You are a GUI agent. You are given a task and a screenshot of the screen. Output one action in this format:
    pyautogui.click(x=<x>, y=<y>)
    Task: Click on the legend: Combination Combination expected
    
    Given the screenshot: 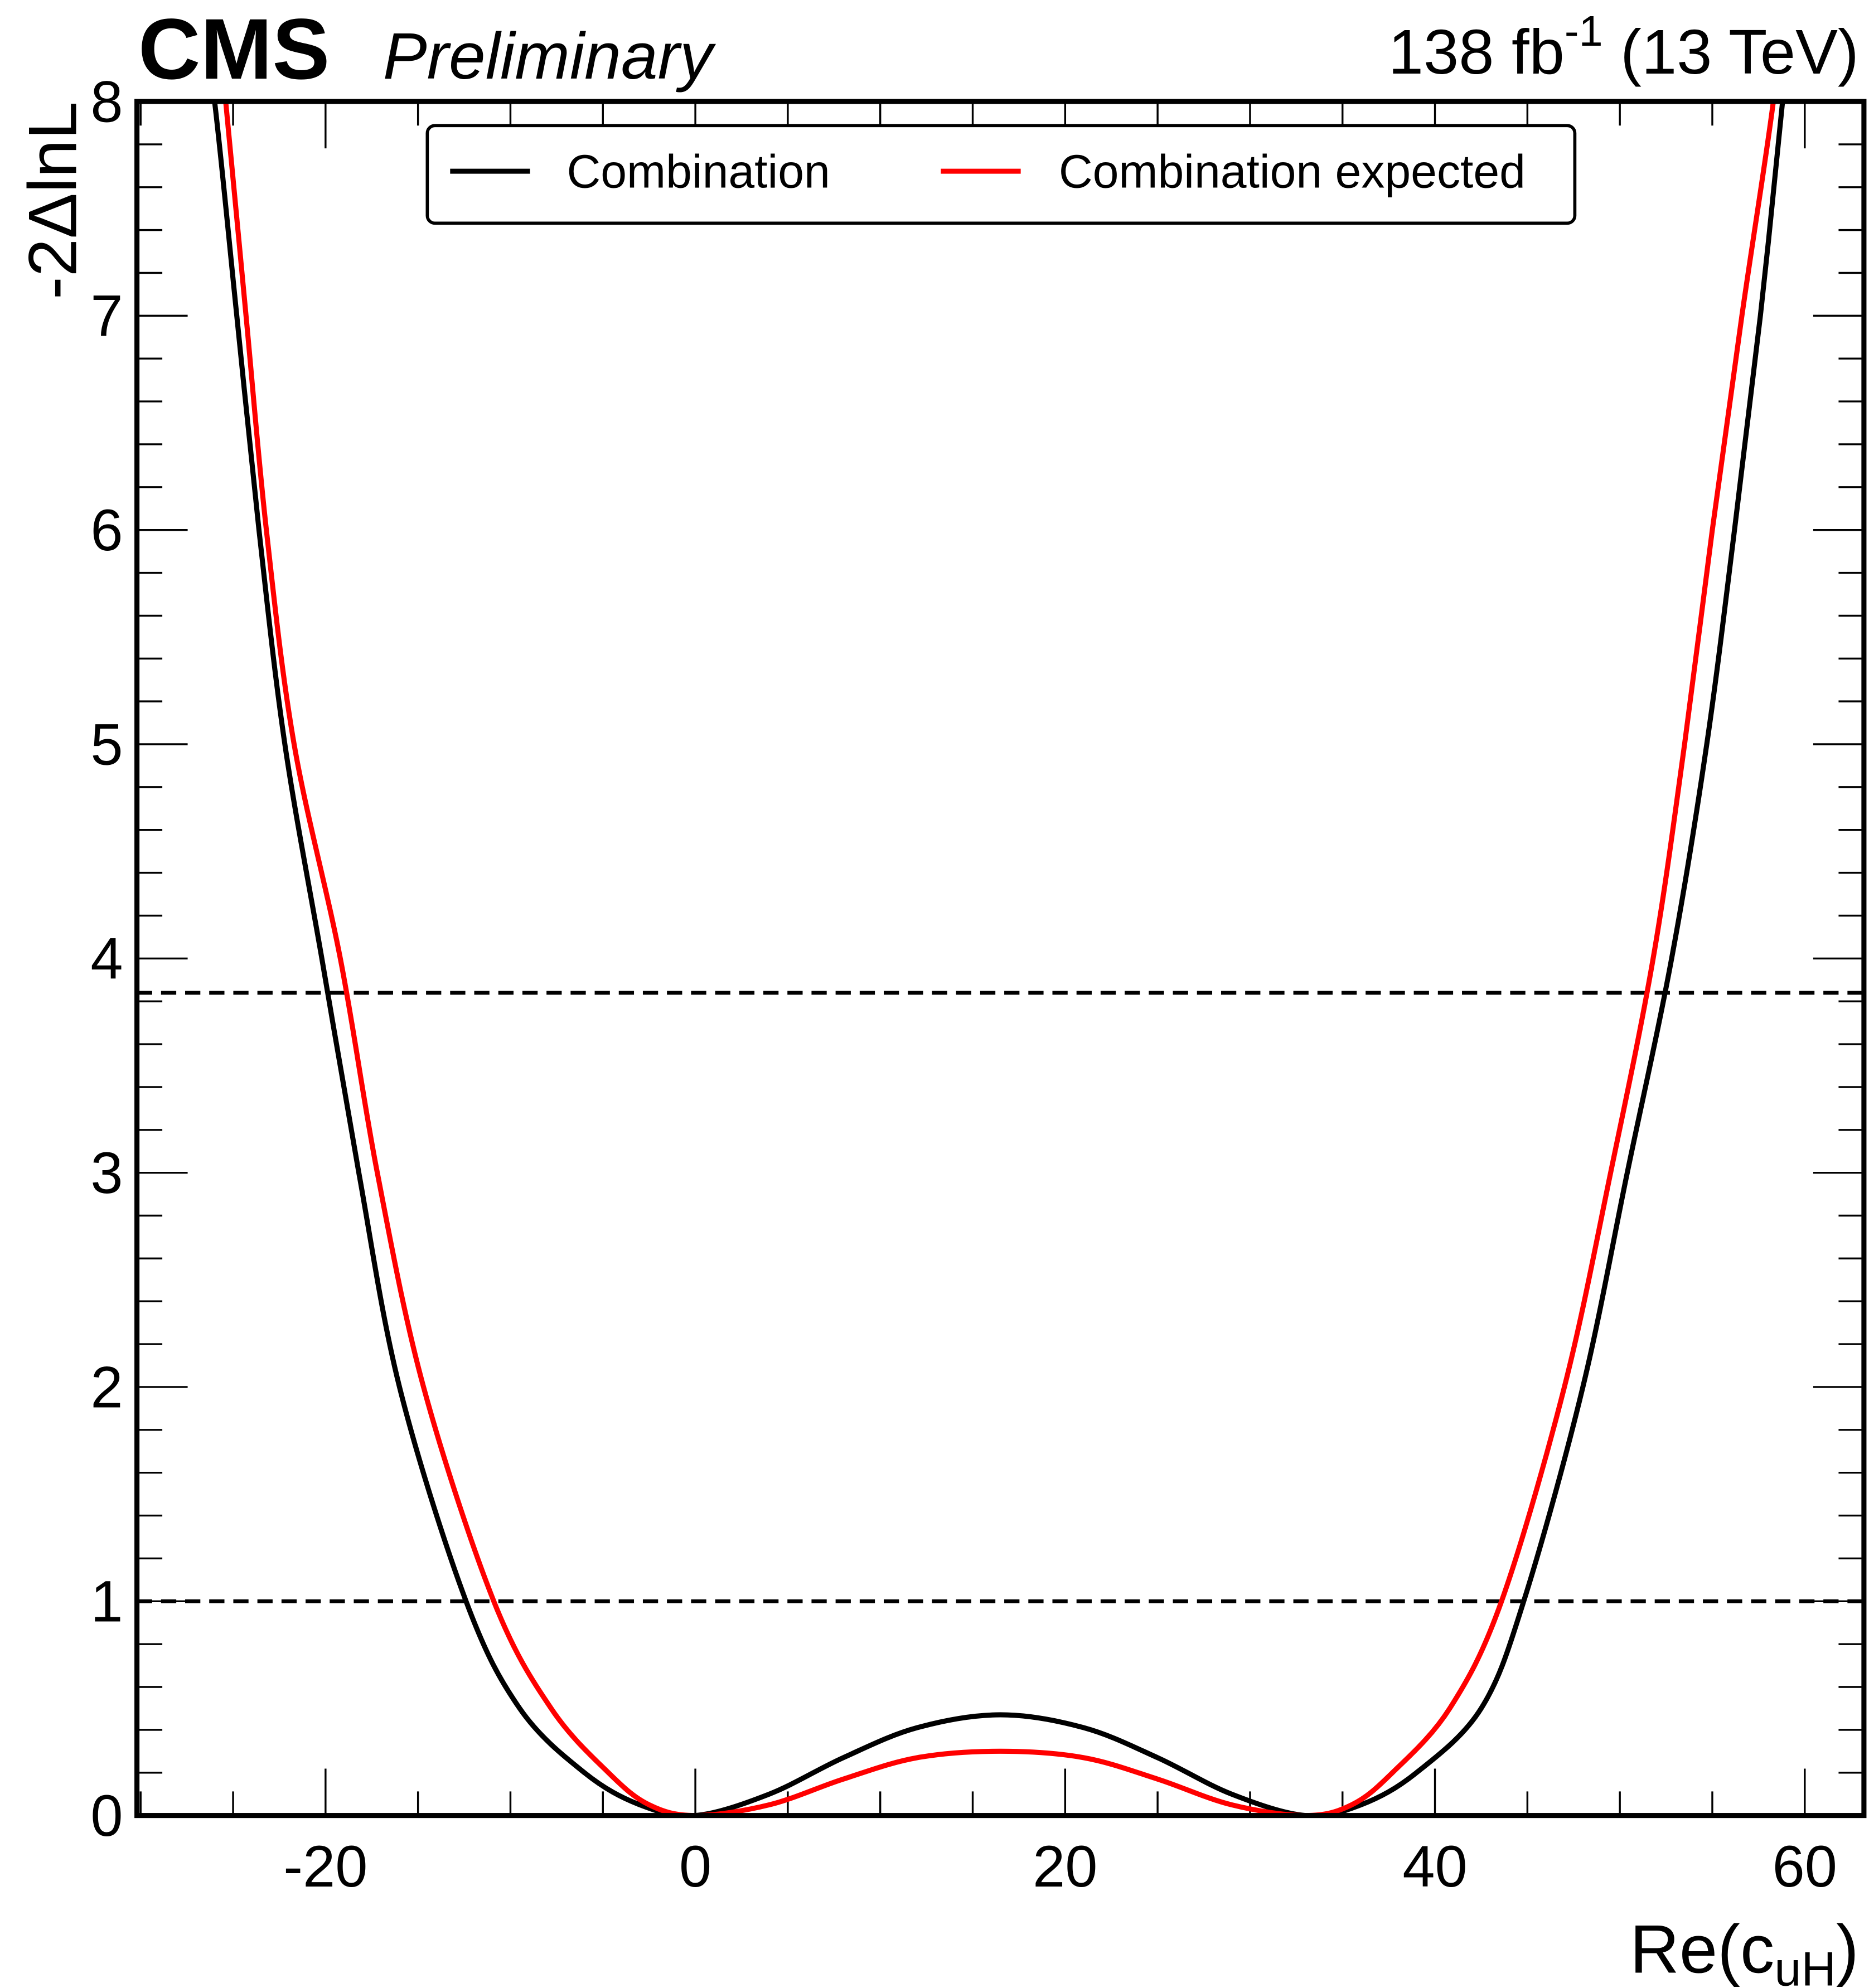 What is the action you would take?
    pyautogui.click(x=1001, y=174)
    